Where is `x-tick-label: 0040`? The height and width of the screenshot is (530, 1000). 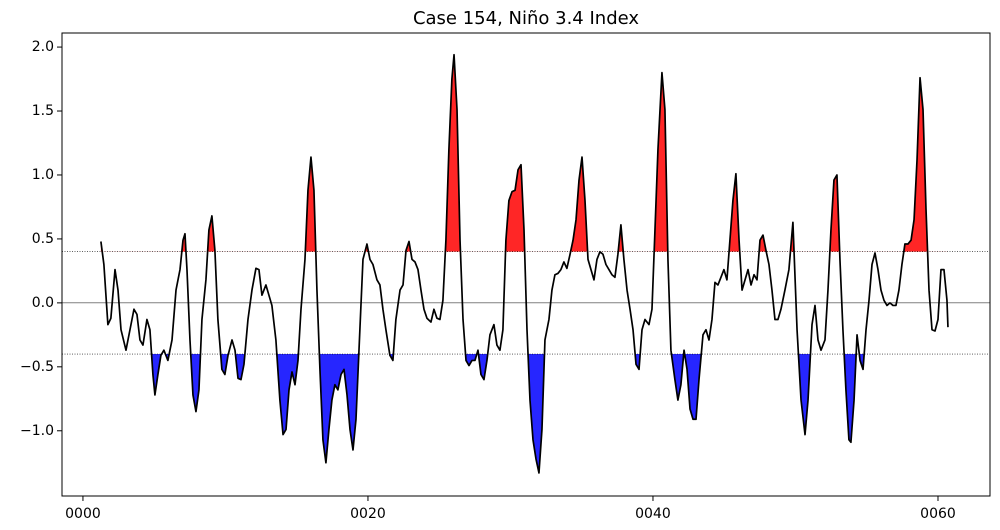
x-tick-label: 0040 is located at coordinates (653, 514).